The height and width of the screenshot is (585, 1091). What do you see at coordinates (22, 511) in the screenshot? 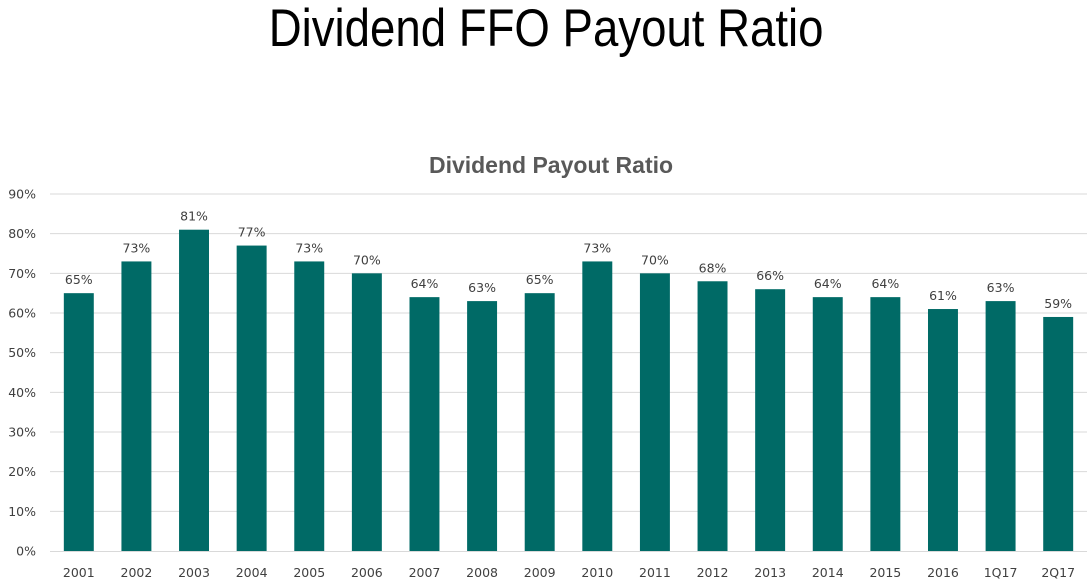
I see `y-tick-label: 10%` at bounding box center [22, 511].